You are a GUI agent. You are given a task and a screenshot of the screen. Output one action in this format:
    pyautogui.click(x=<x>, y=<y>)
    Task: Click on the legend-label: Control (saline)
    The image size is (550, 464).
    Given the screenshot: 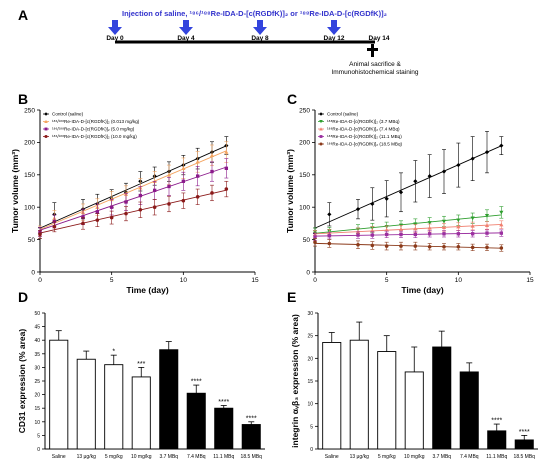 What is the action you would take?
    pyautogui.click(x=343, y=114)
    